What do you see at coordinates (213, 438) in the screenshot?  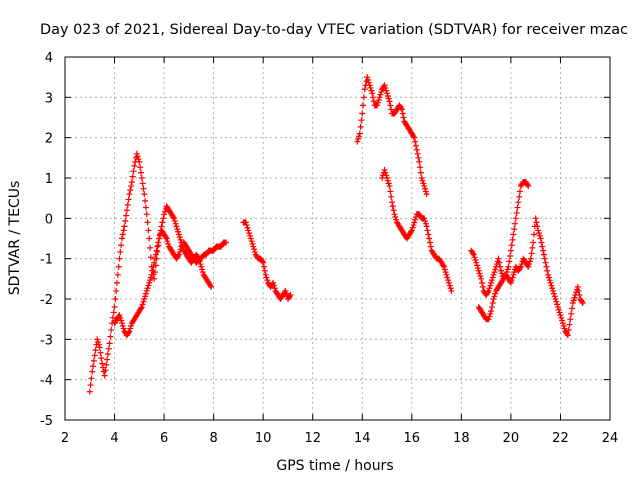 I see `x-tick-label: 8` at bounding box center [213, 438].